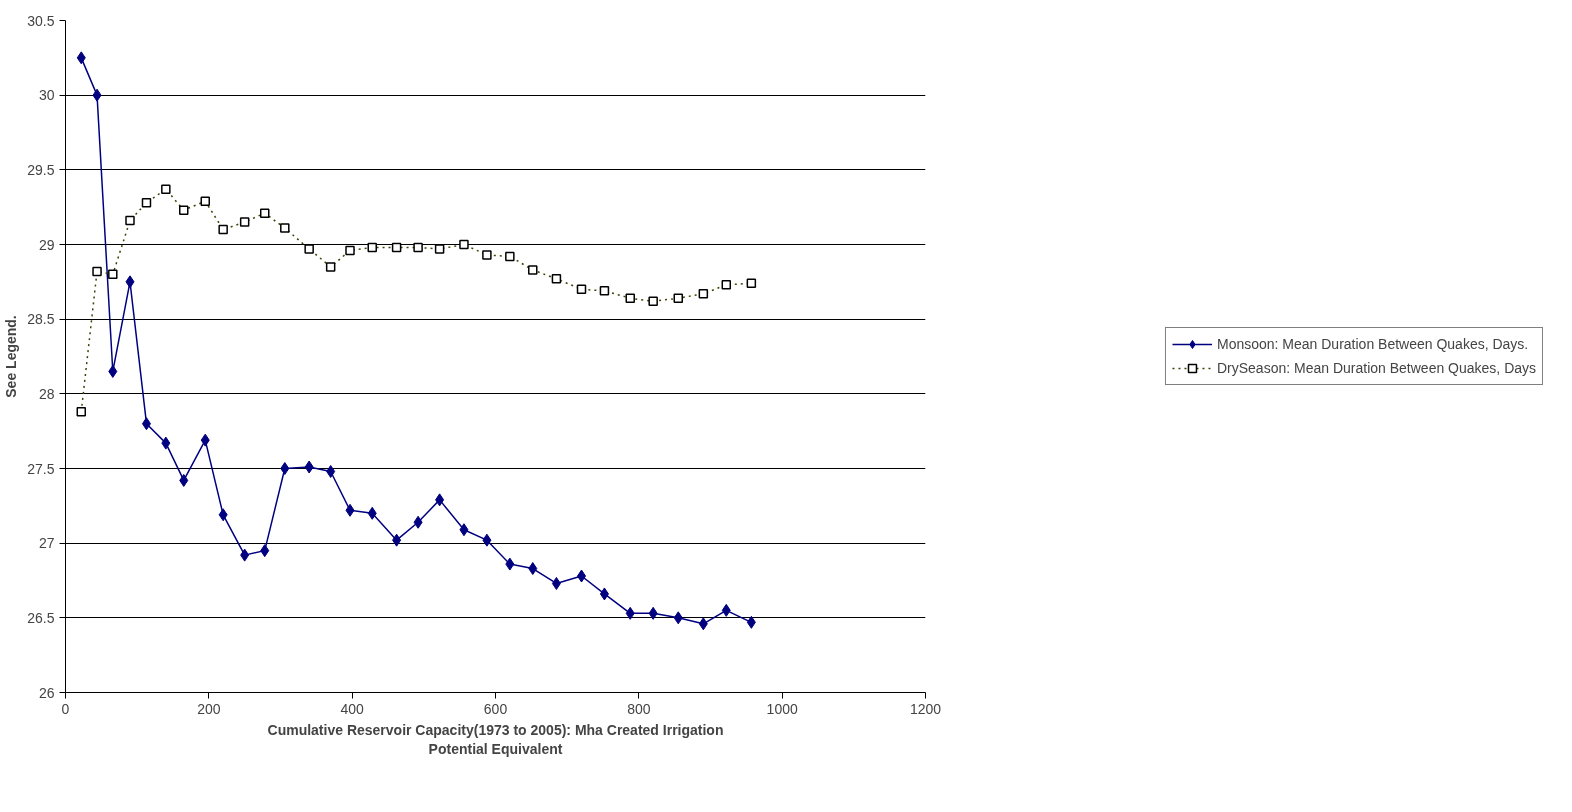  I want to click on legend-label: Monsoon: Mean Duration Between Quakes, Days., so click(1372, 344).